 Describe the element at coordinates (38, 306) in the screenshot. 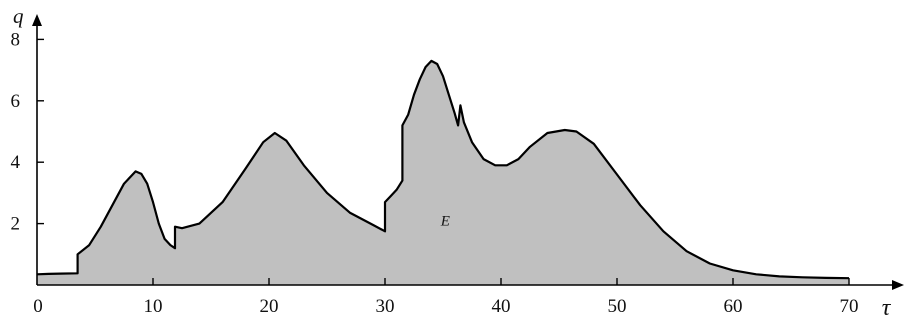

I see `x-tick-label: 0` at that location.